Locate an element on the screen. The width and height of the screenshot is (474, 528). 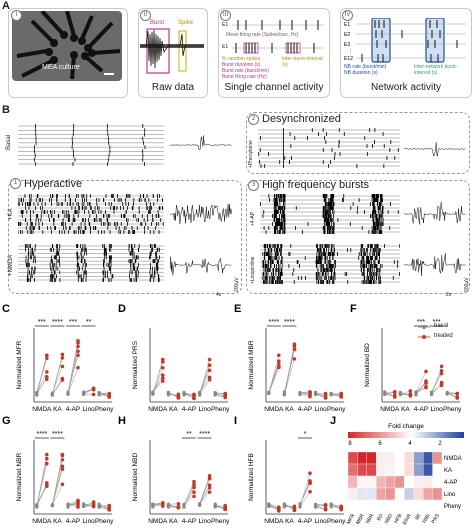
4ap-row-label: +4-AP is located at coordinates (253, 218).